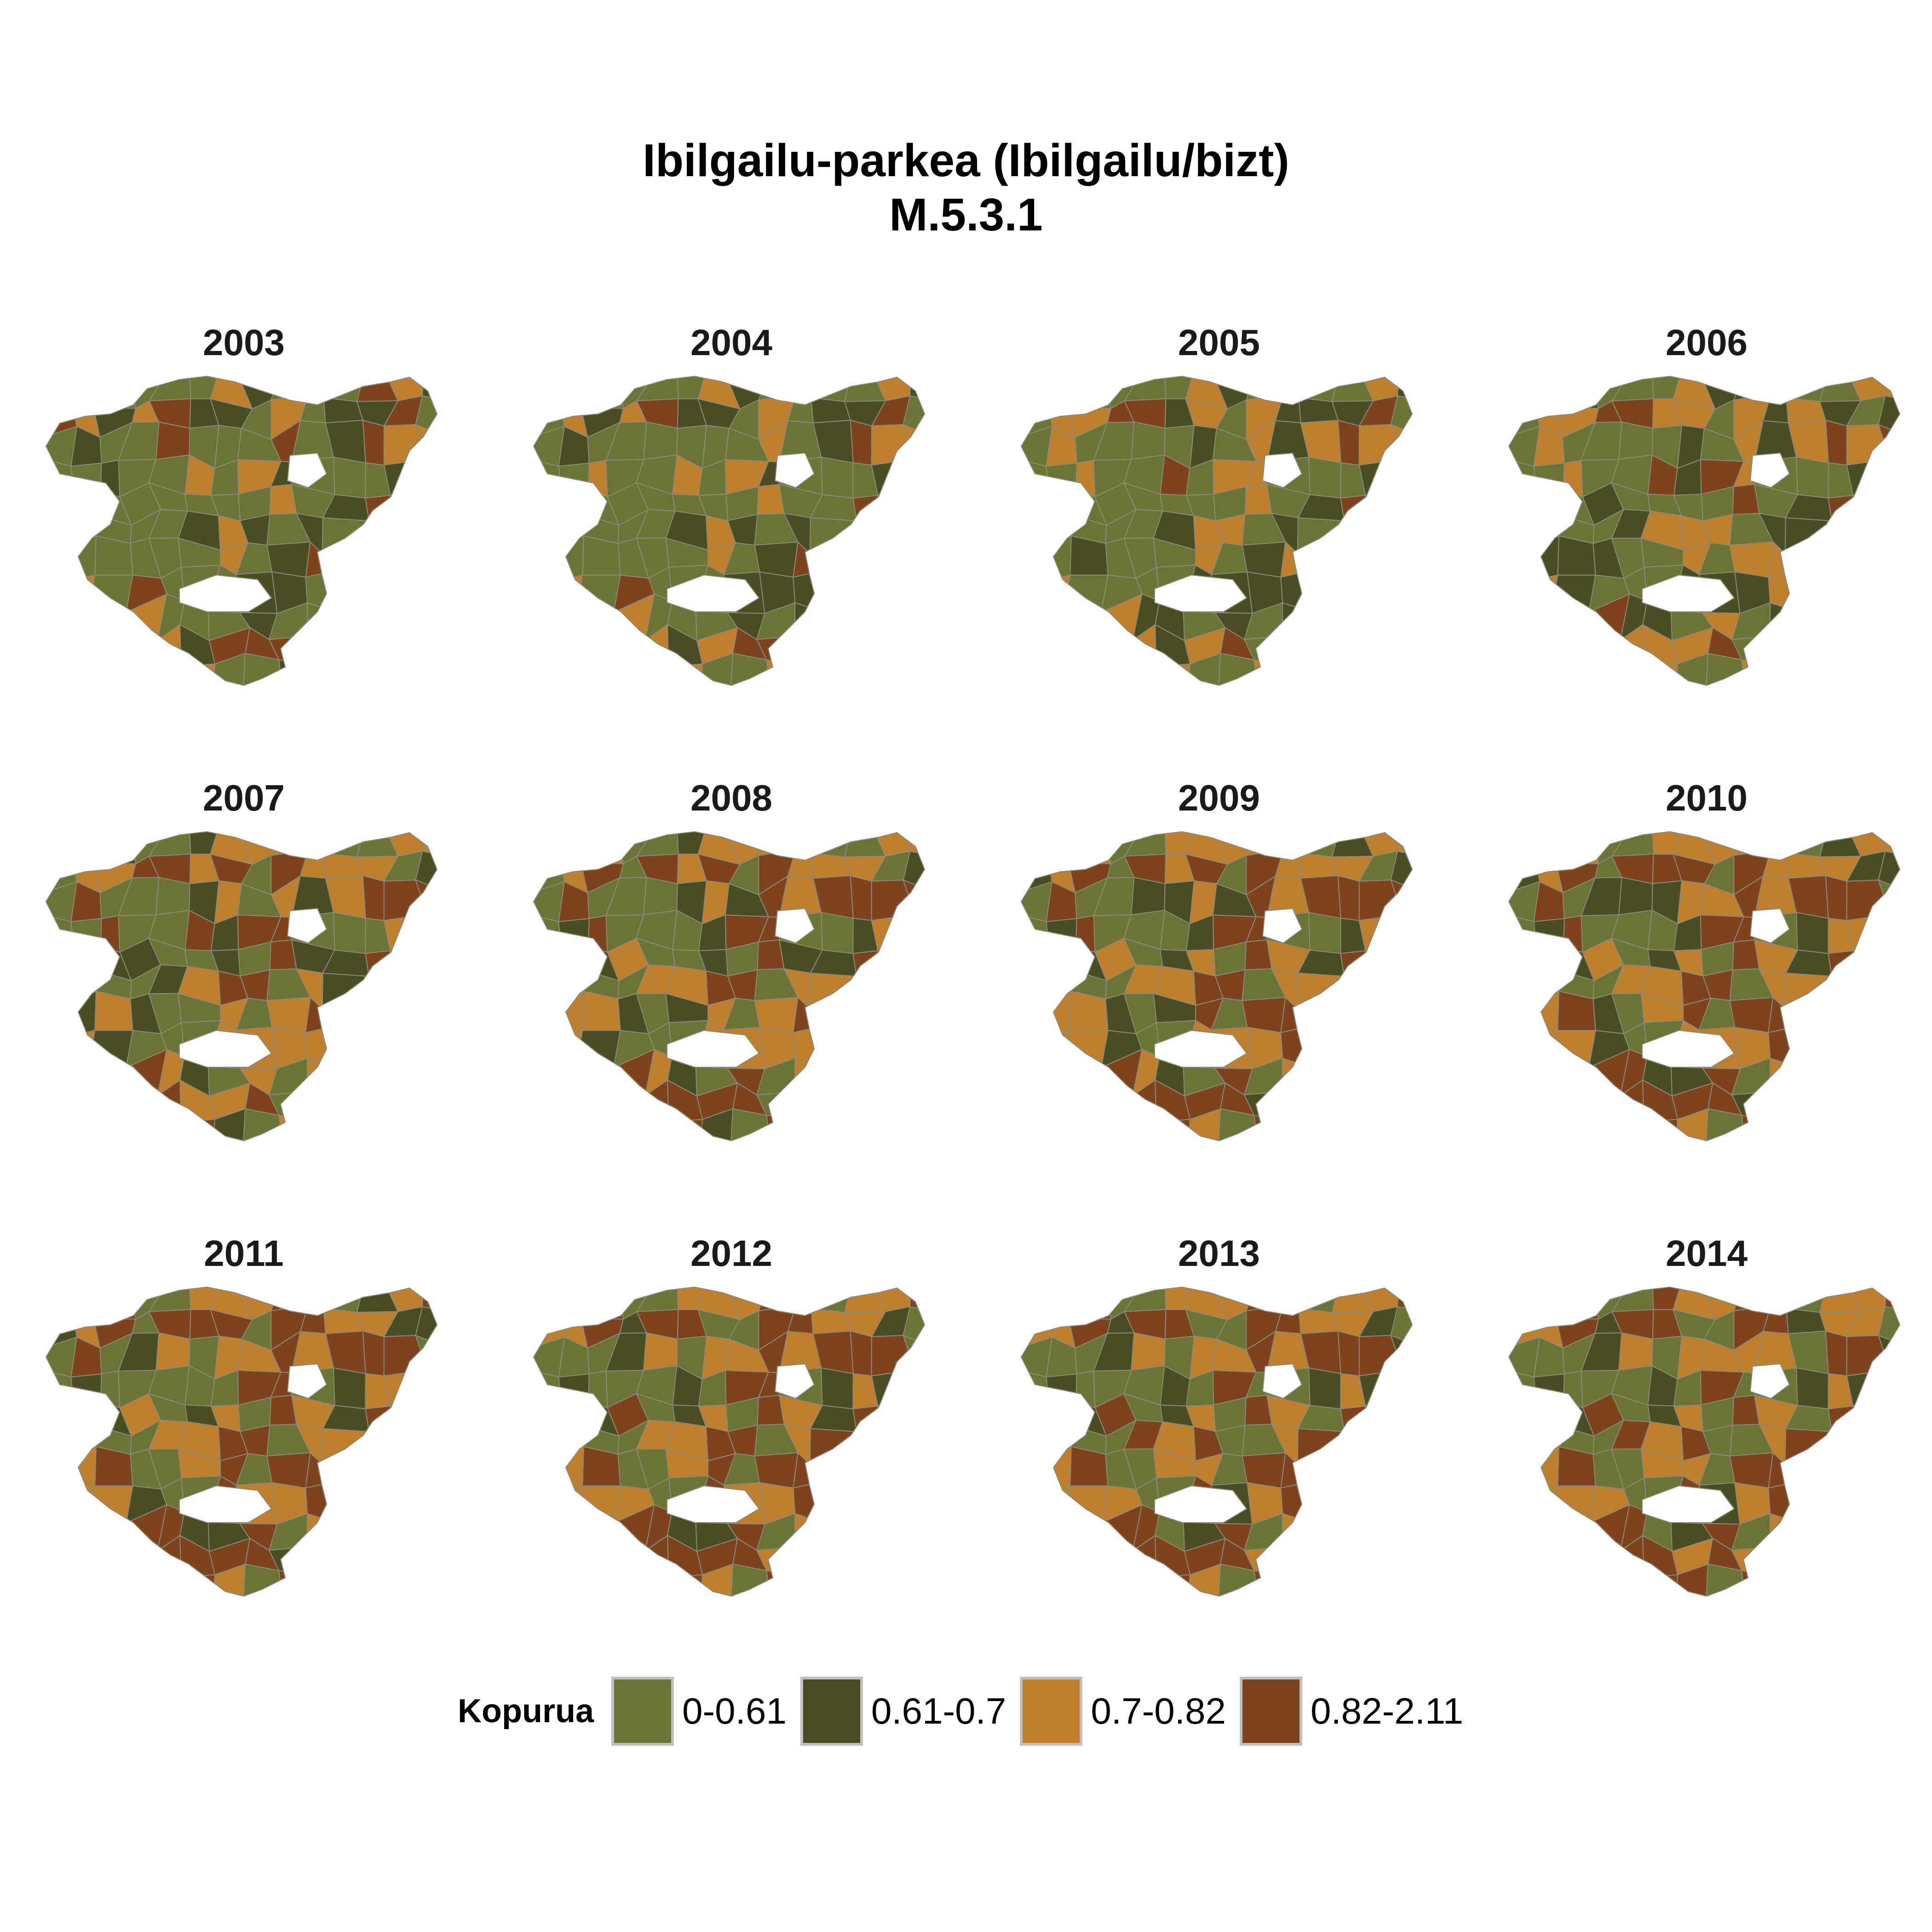 The height and width of the screenshot is (1932, 1932). Describe the element at coordinates (699, 1711) in the screenshot. I see `legend-item-0: 0-0.61` at that location.